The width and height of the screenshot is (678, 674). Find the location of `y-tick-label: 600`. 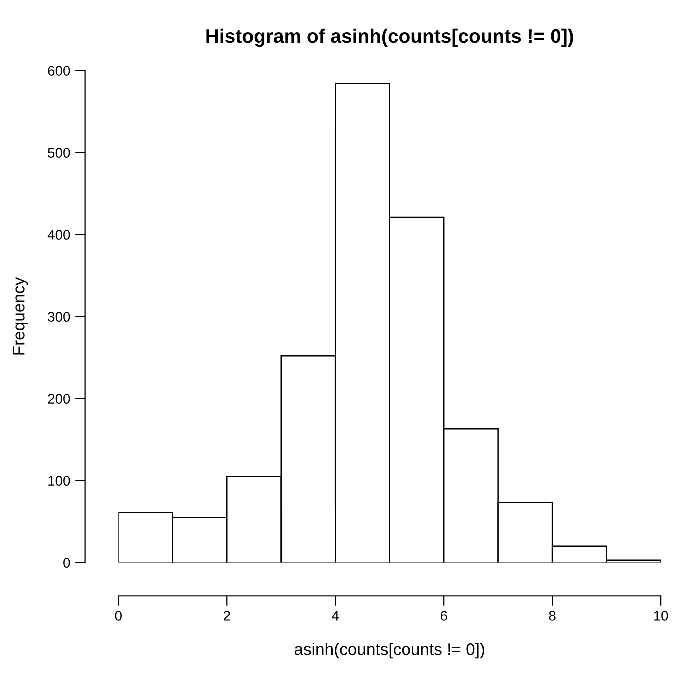

y-tick-label: 600 is located at coordinates (59, 71).